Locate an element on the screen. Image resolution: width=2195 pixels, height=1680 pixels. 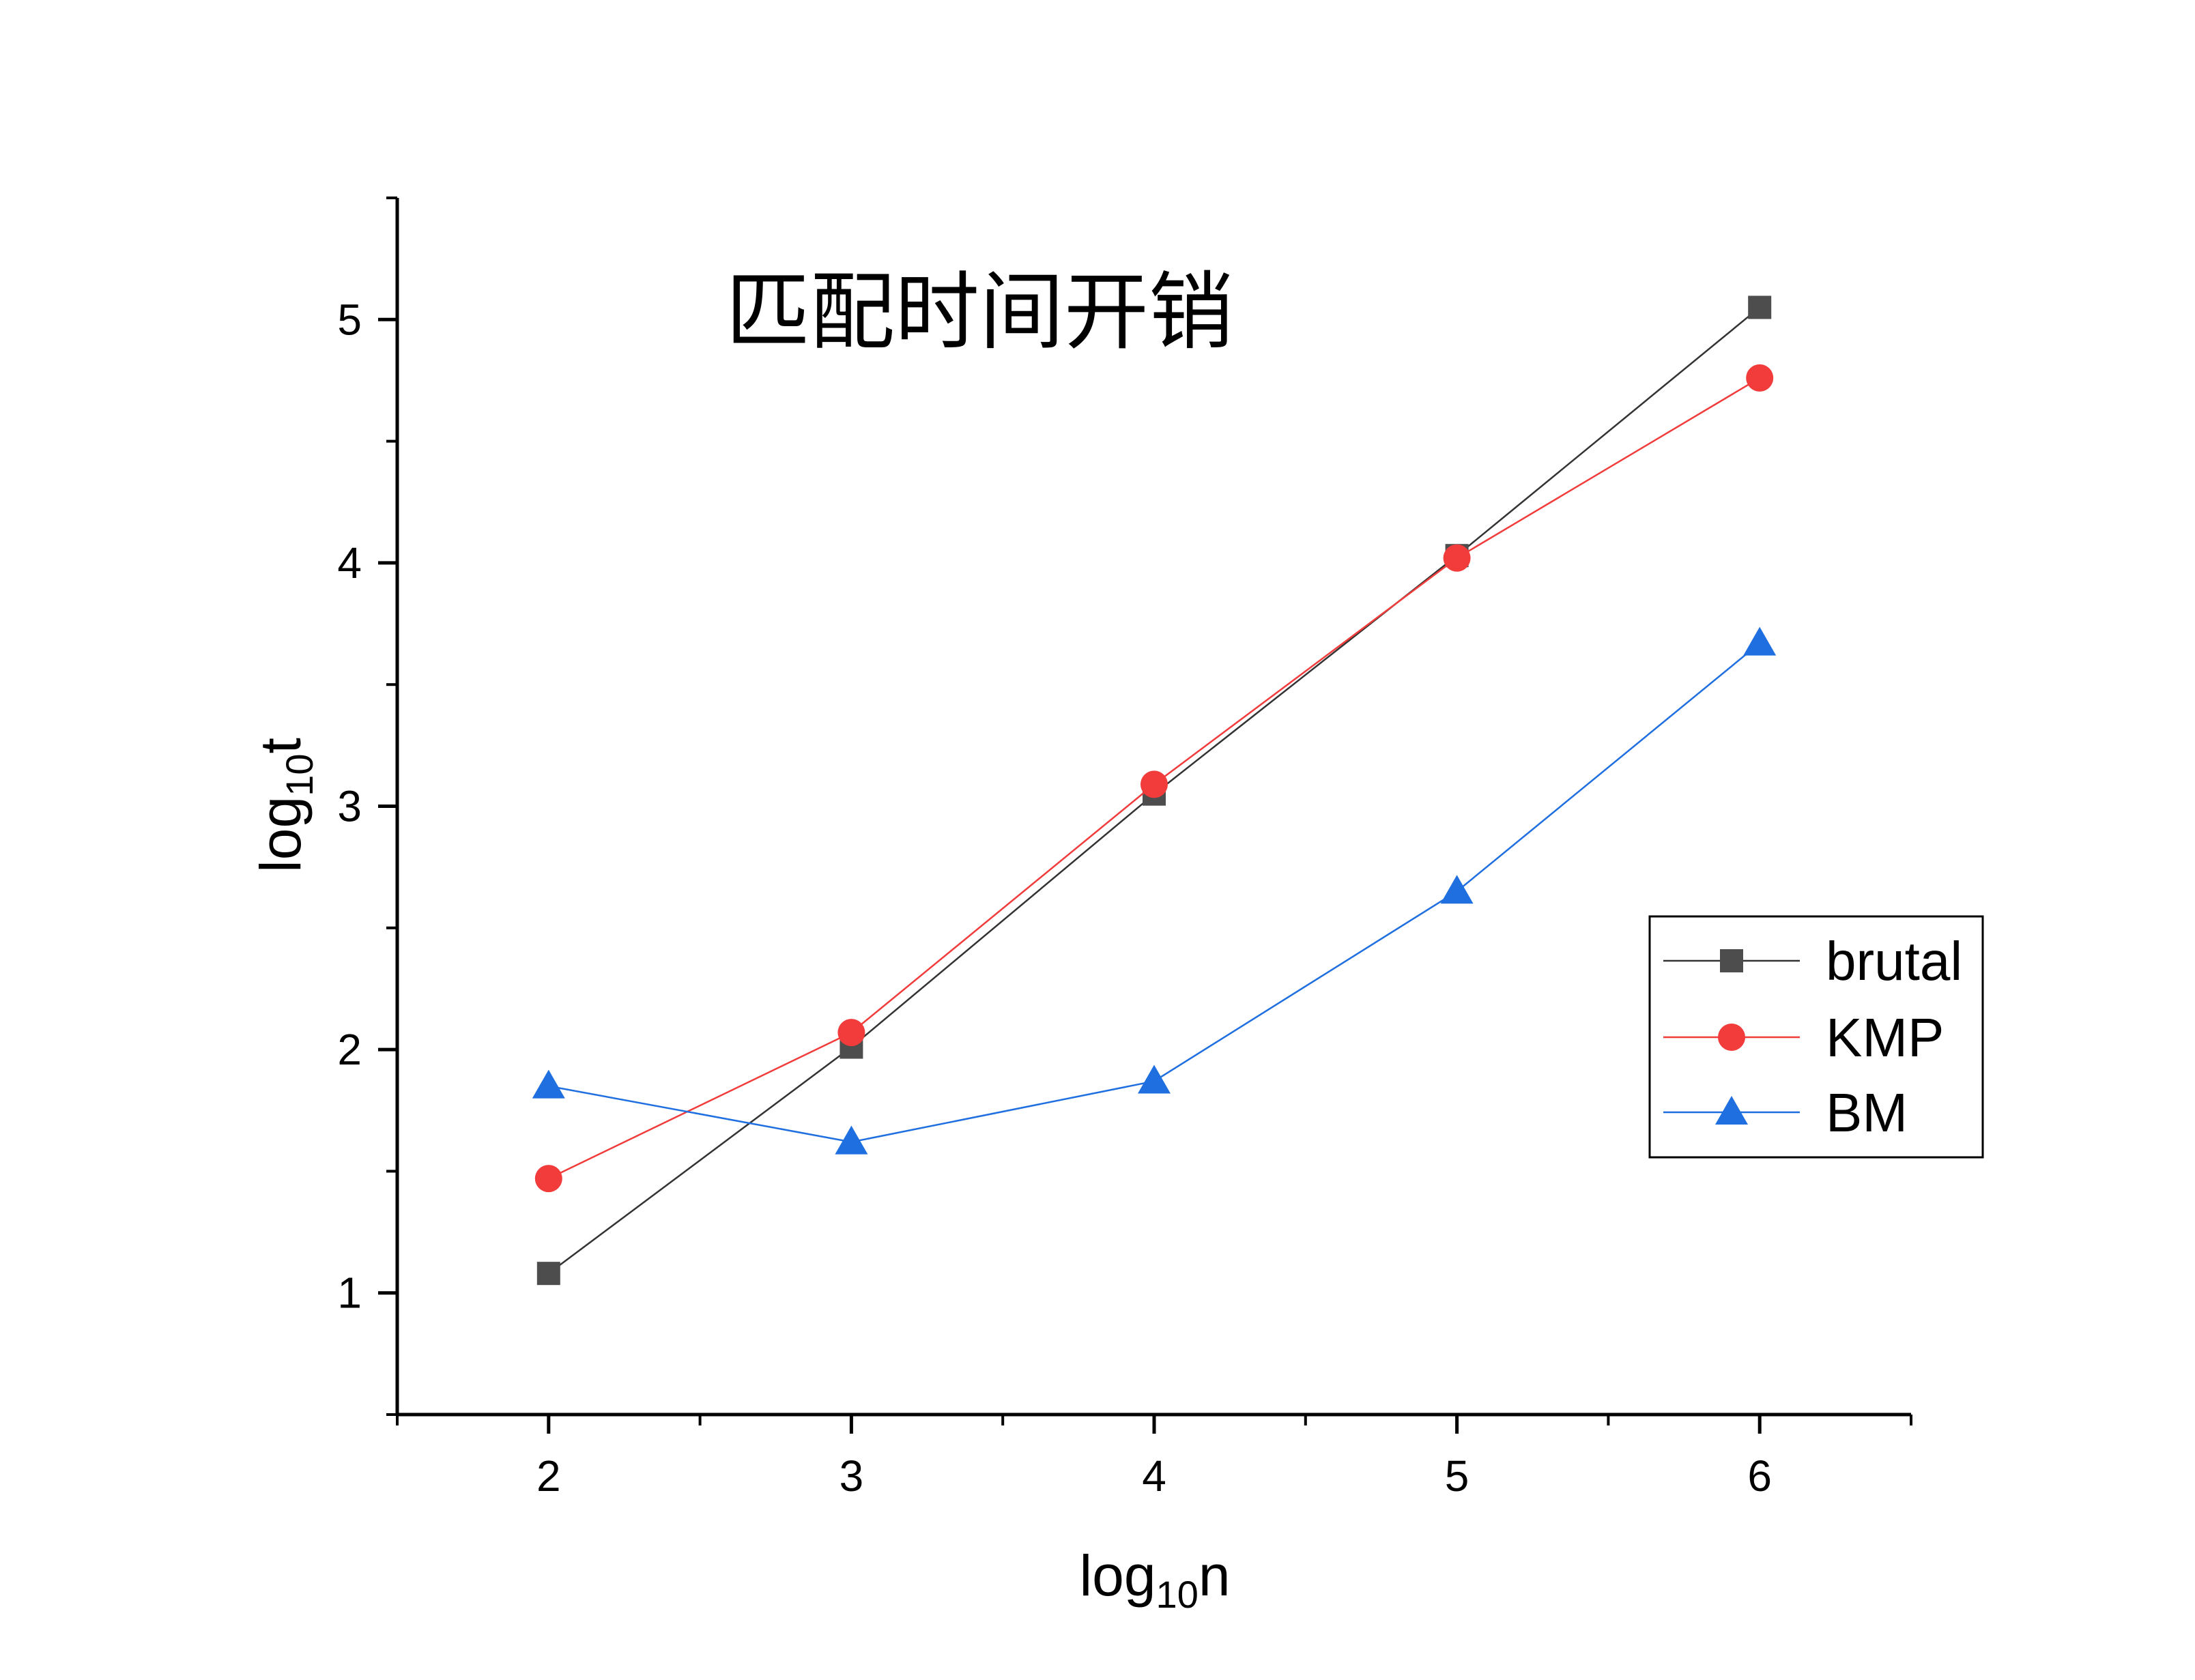
x-tick-label: 5 is located at coordinates (1457, 1476).